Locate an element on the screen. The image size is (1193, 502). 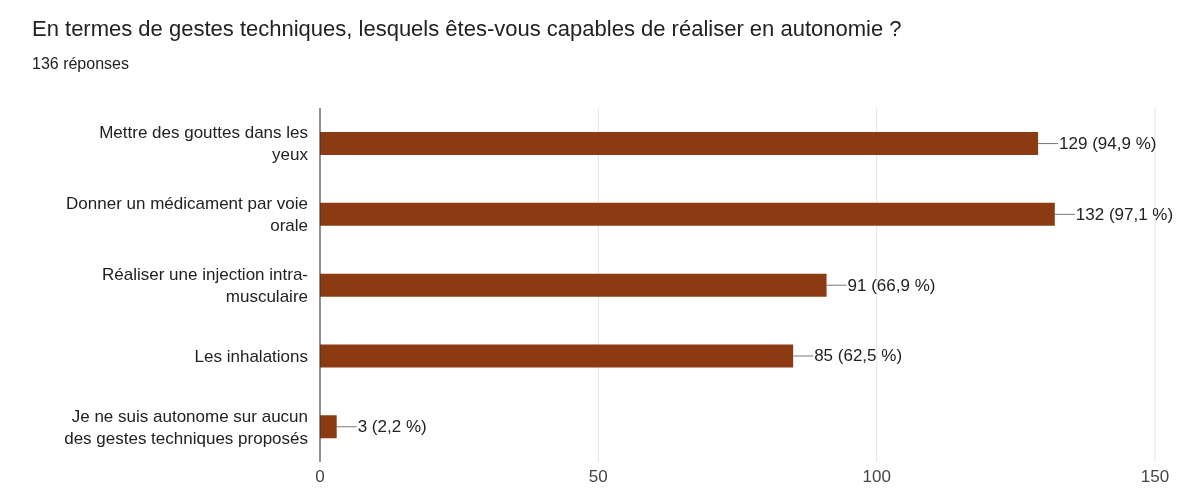
y-tick-label: Réaliser une injection intra-musculaire is located at coordinates (205, 285).